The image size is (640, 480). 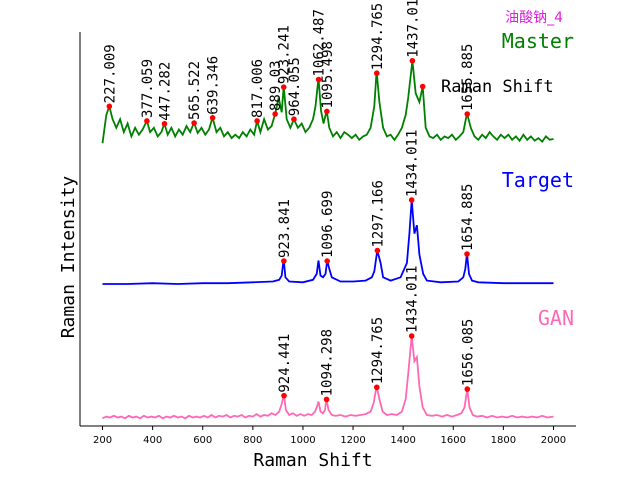 I want to click on x-tick-label: 2000, so click(x=553, y=440).